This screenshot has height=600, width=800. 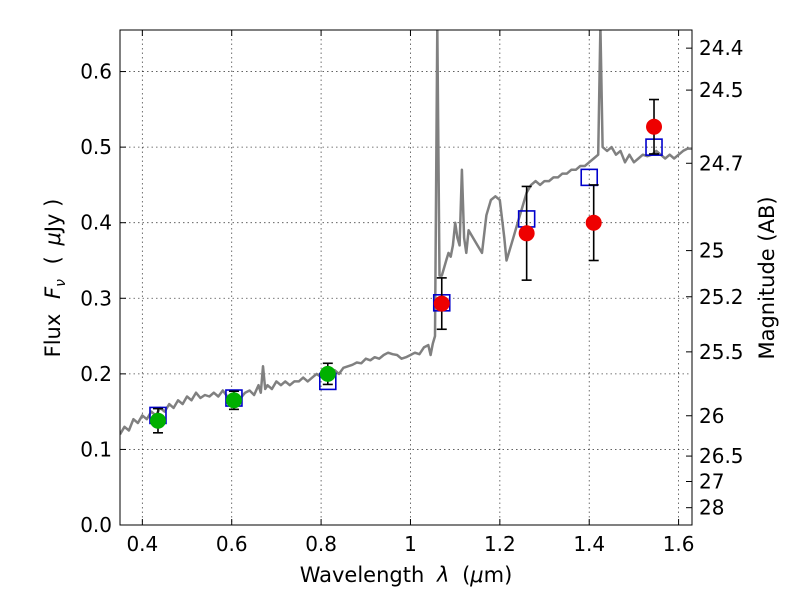 What do you see at coordinates (679, 544) in the screenshot?
I see `x-tick-label: 1.6` at bounding box center [679, 544].